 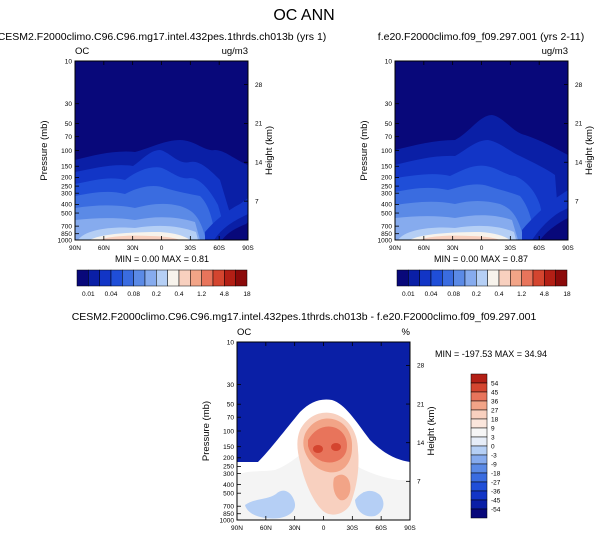 What do you see at coordinates (493, 428) in the screenshot?
I see `colorbar-label: 9` at bounding box center [493, 428].